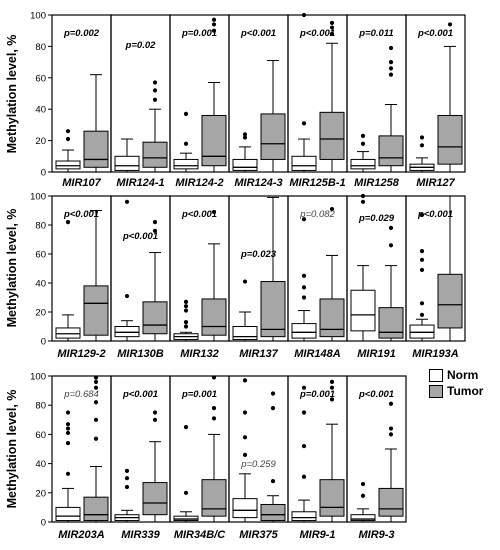  What do you see at coordinates (81, 535) in the screenshot?
I see `group-label: MIR203A` at bounding box center [81, 535].